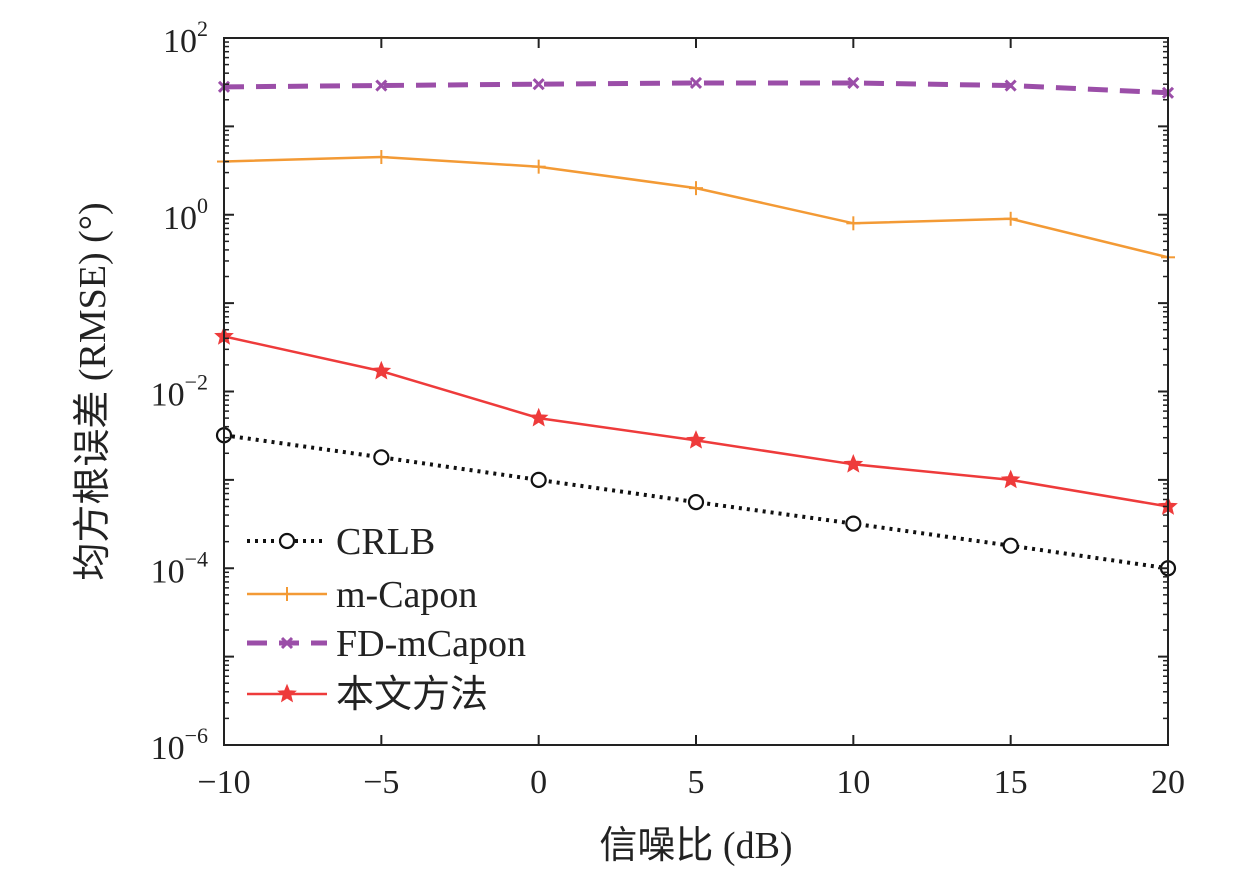 The height and width of the screenshot is (875, 1260). I want to click on legend-label: FD-mCapon, so click(431, 644).